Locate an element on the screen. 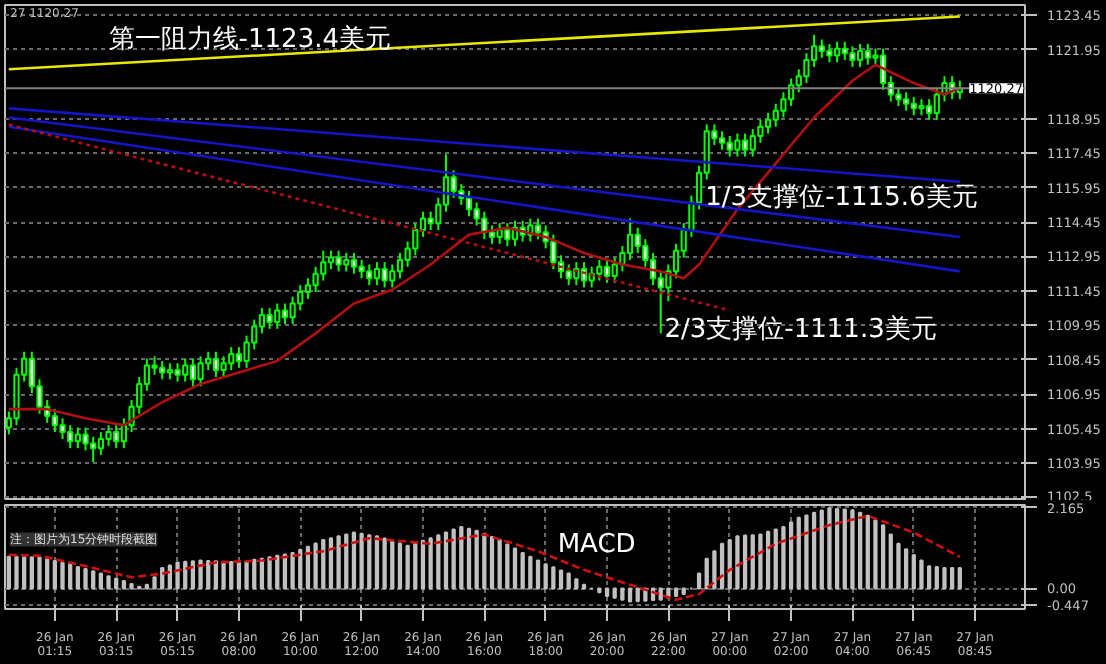  annotation: 1/3支撑位-1115.6美元 is located at coordinates (841, 197).